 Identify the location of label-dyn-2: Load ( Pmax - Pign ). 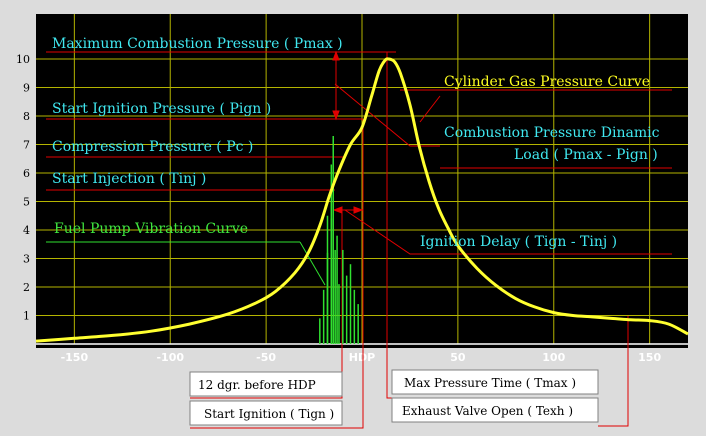
(586, 155).